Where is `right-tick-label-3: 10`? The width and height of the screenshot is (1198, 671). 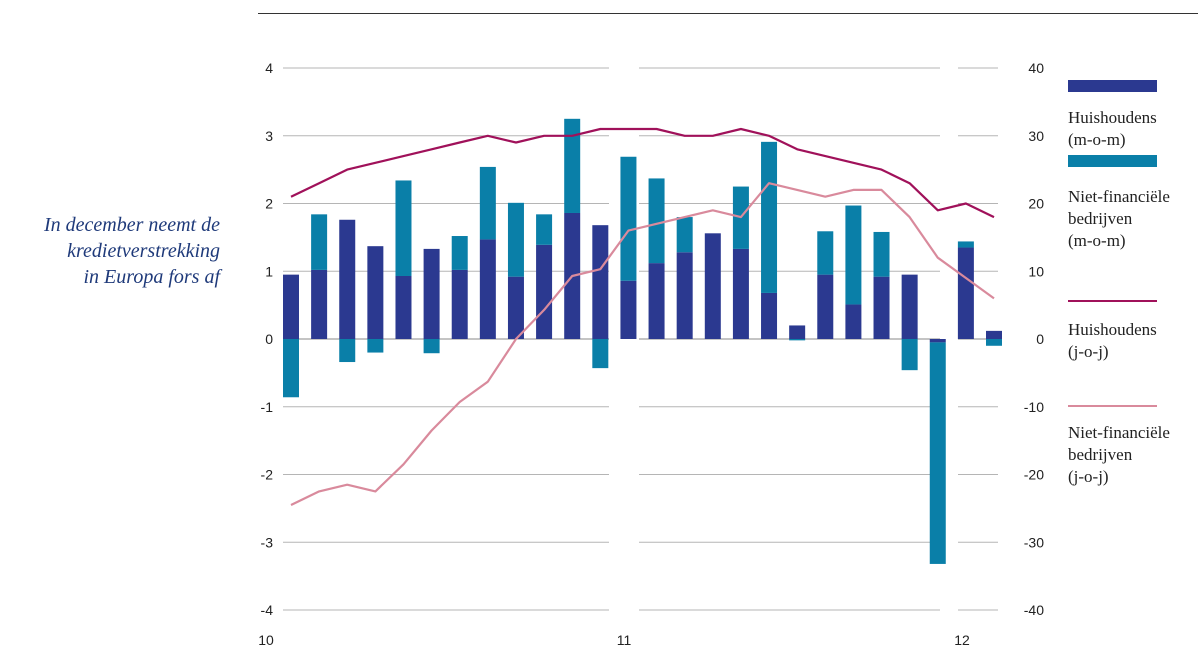
right-tick-label-3: 10 is located at coordinates (1036, 271).